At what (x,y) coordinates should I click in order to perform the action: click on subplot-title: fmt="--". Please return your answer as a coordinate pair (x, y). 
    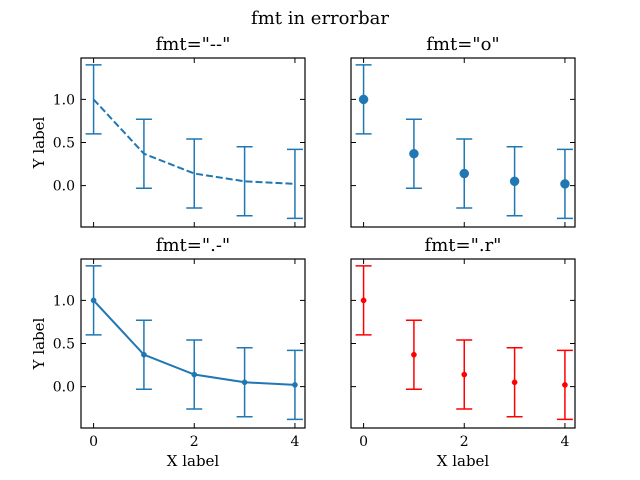
    Looking at the image, I should click on (193, 44).